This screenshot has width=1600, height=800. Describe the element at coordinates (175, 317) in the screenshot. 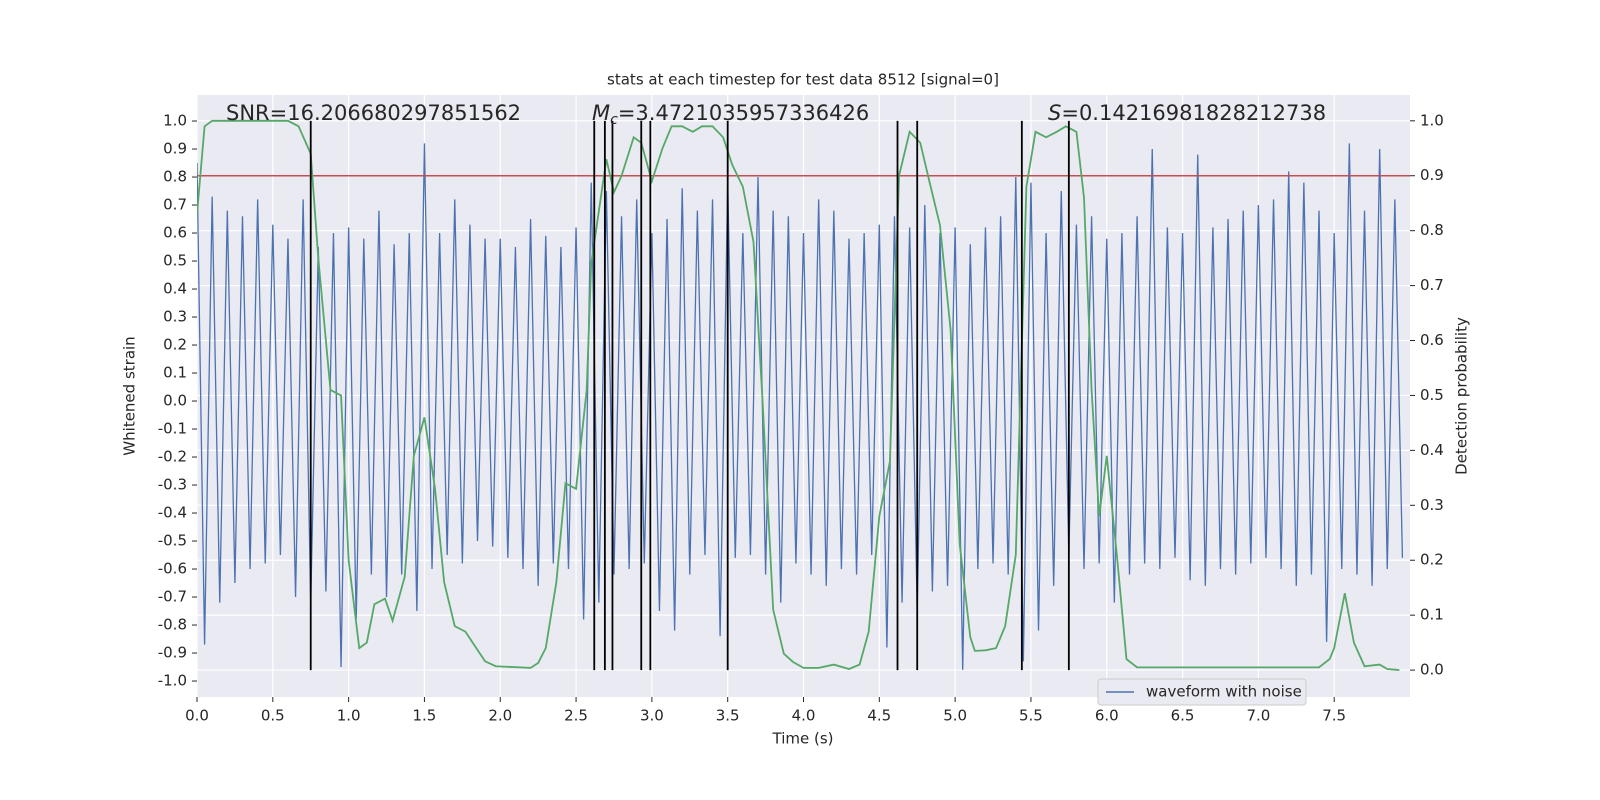

I see `y-tick-label: 0.3` at that location.